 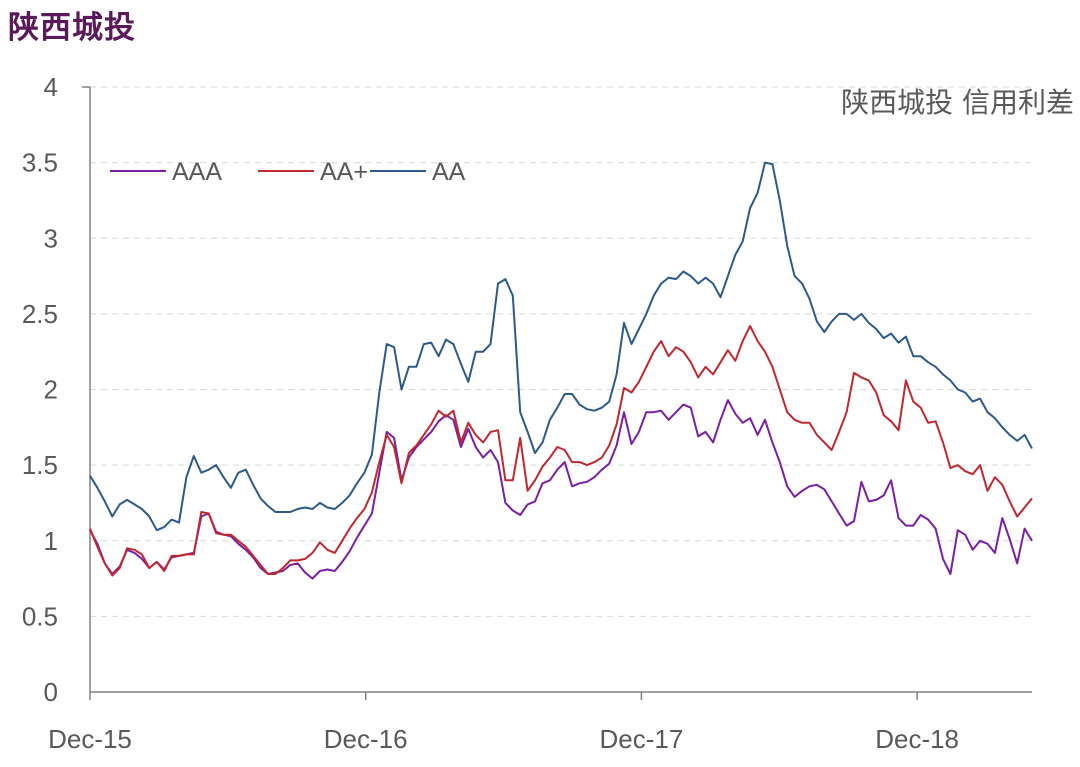 I want to click on legend: AAA AA+ AA, so click(x=288, y=172).